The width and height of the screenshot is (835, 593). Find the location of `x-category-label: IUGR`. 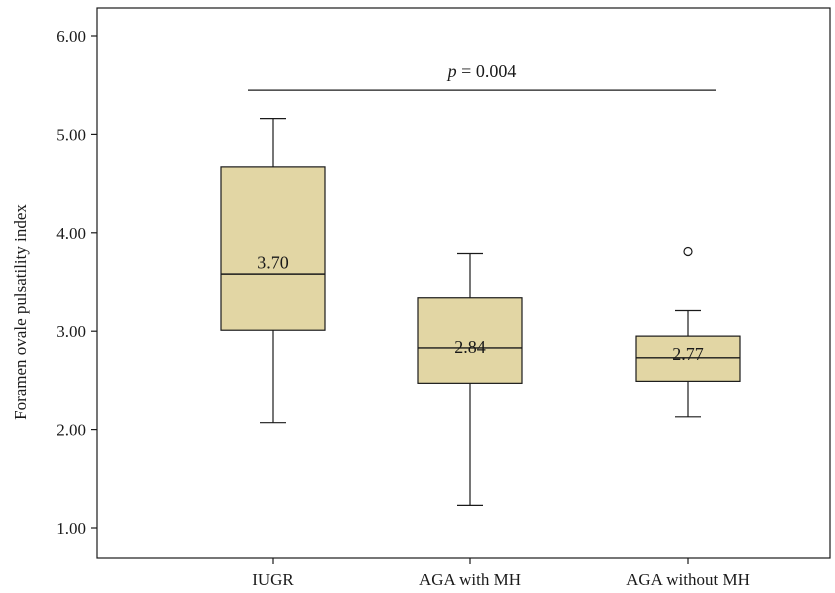

x-category-label: IUGR is located at coordinates (273, 579).